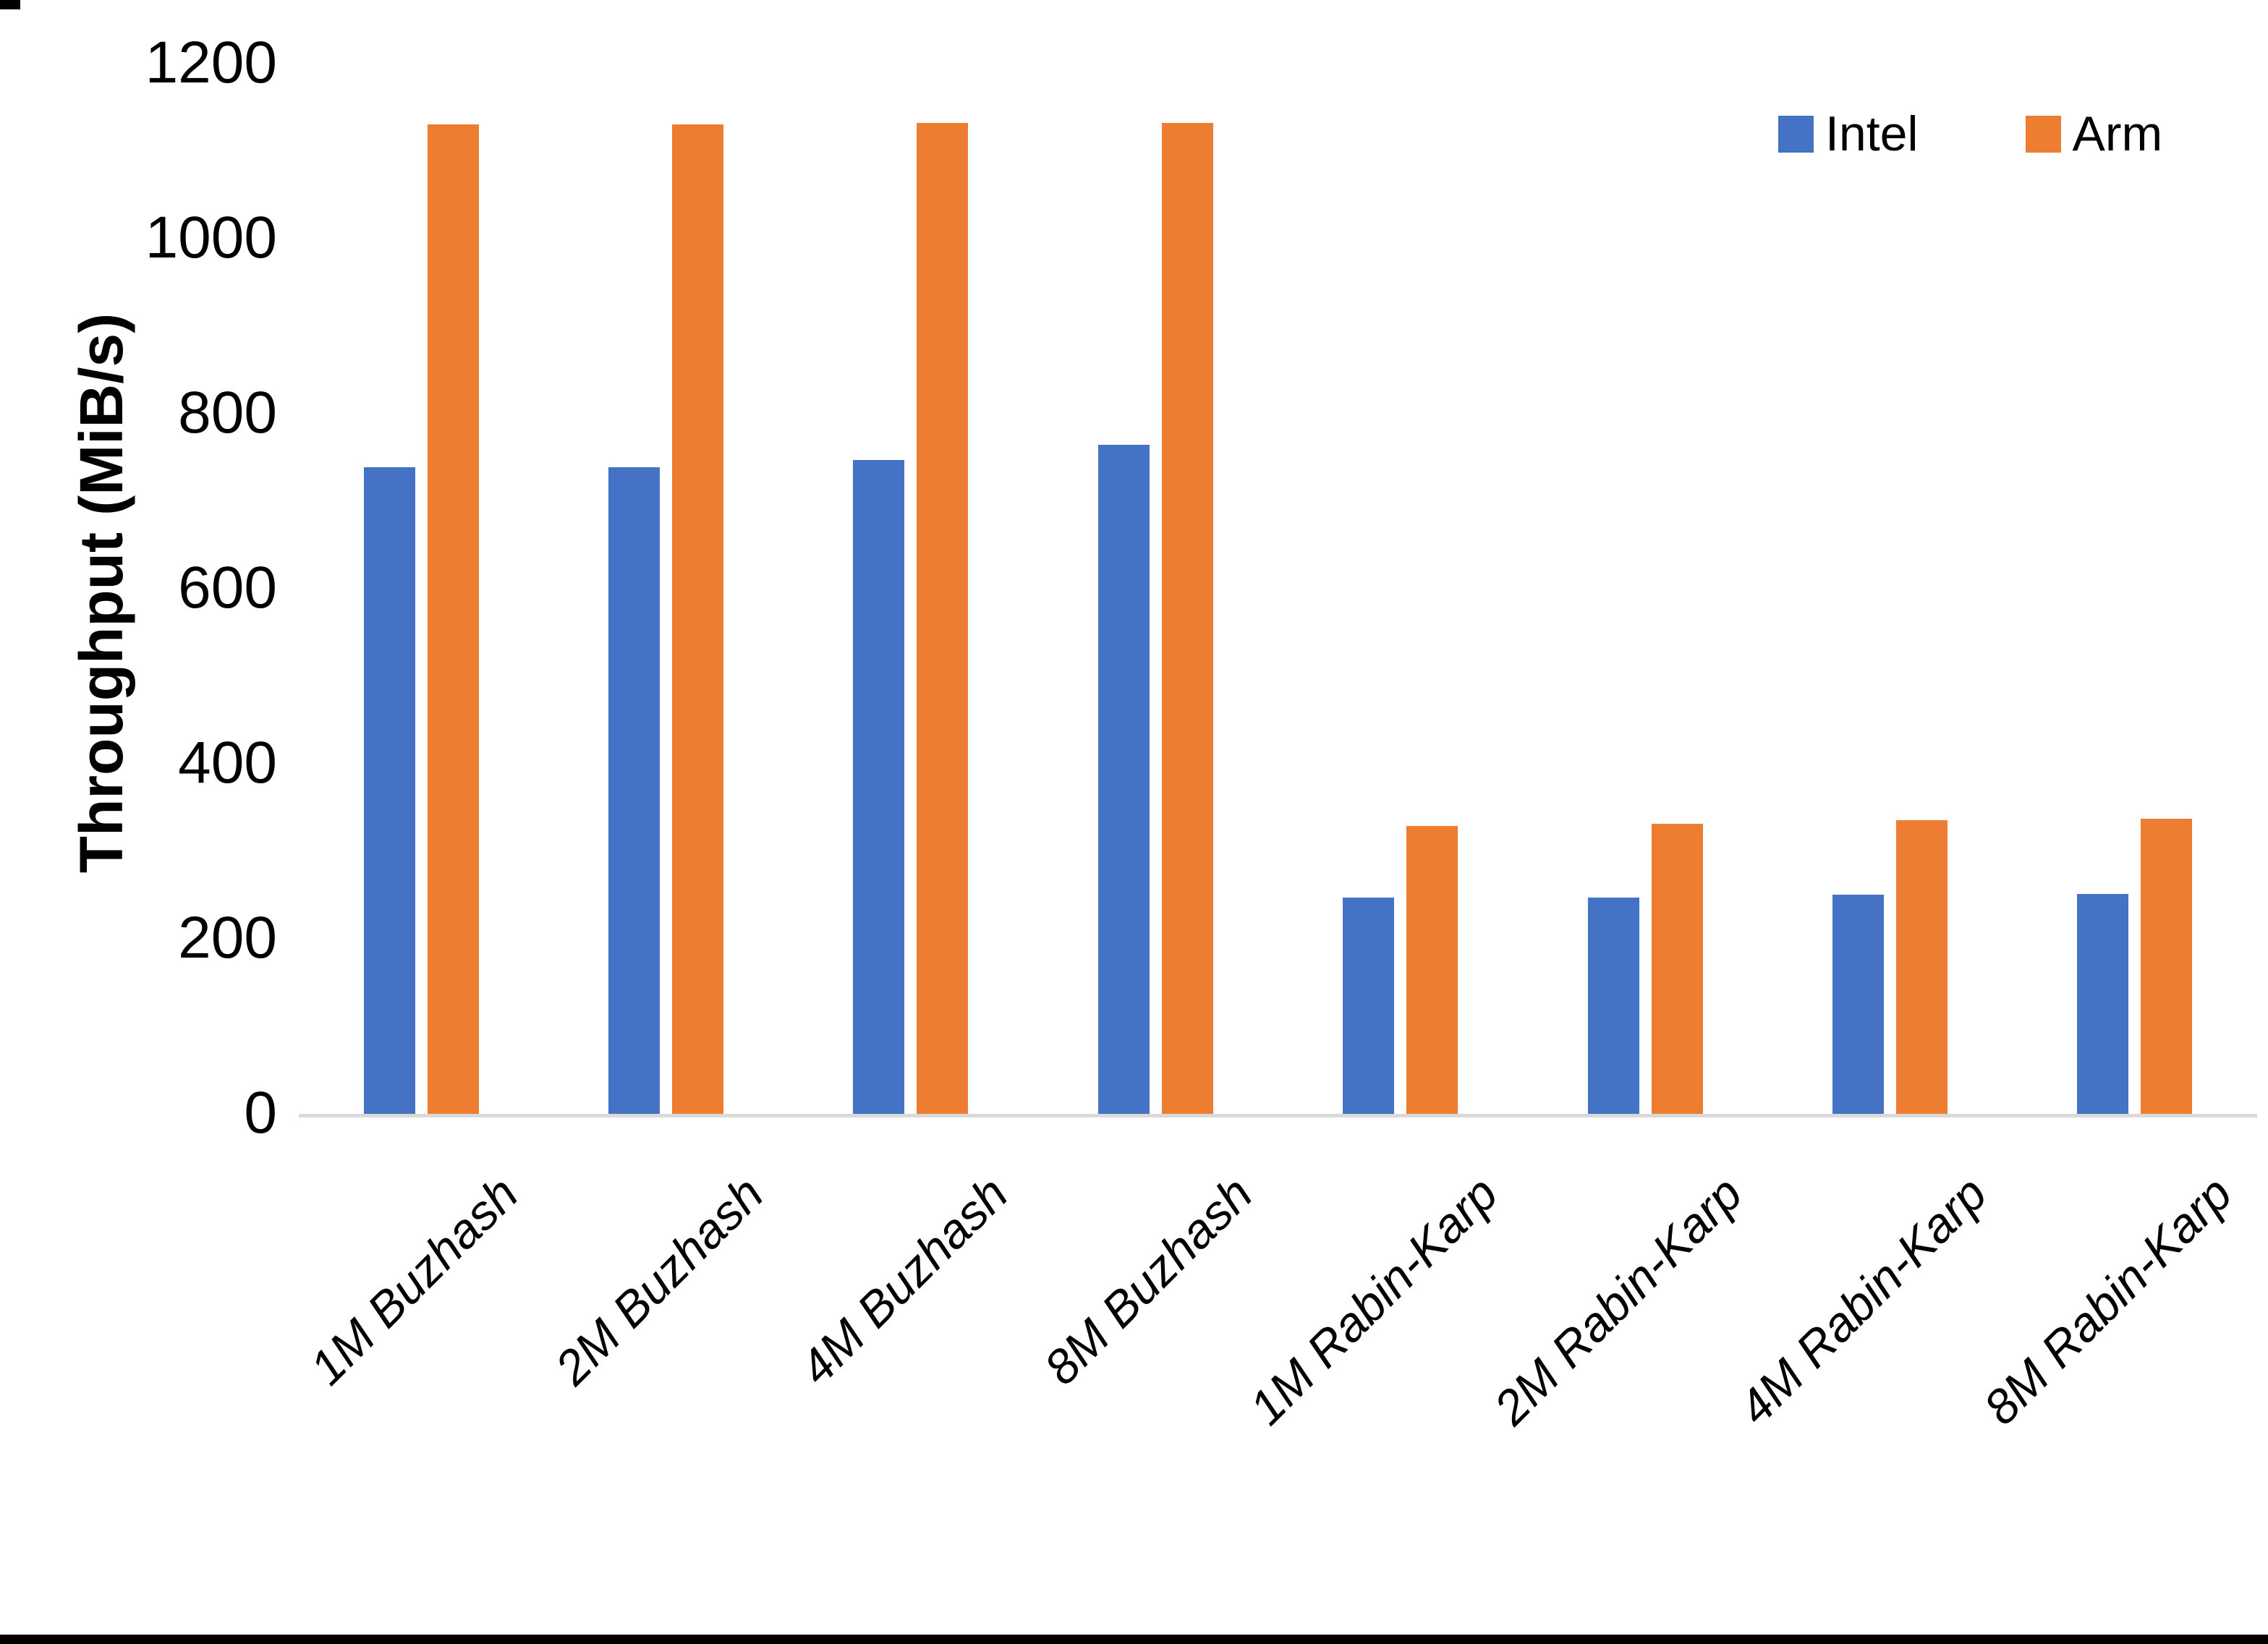 The image size is (2268, 1644). Describe the element at coordinates (879, 787) in the screenshot. I see `intel-bar-4m-buzhash` at that location.